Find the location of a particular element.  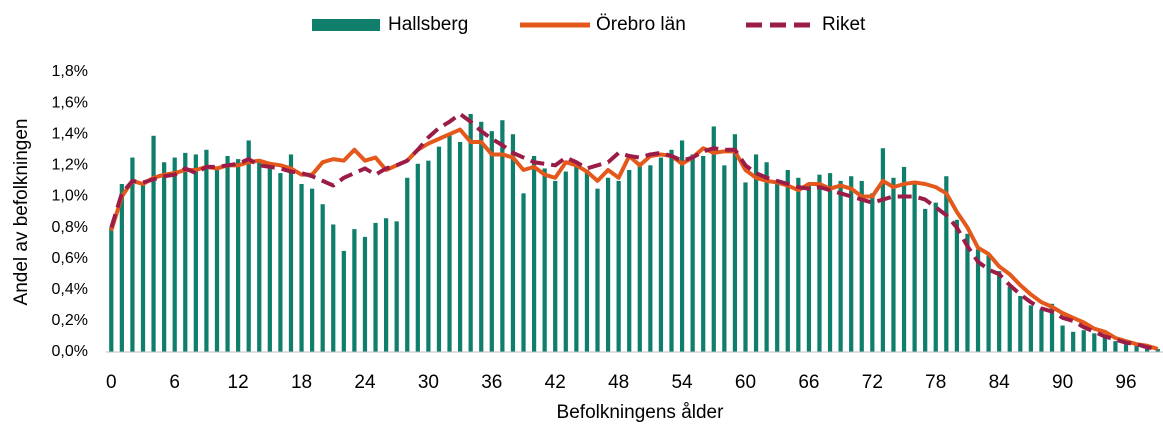

x-tick-label: 72 is located at coordinates (872, 382).